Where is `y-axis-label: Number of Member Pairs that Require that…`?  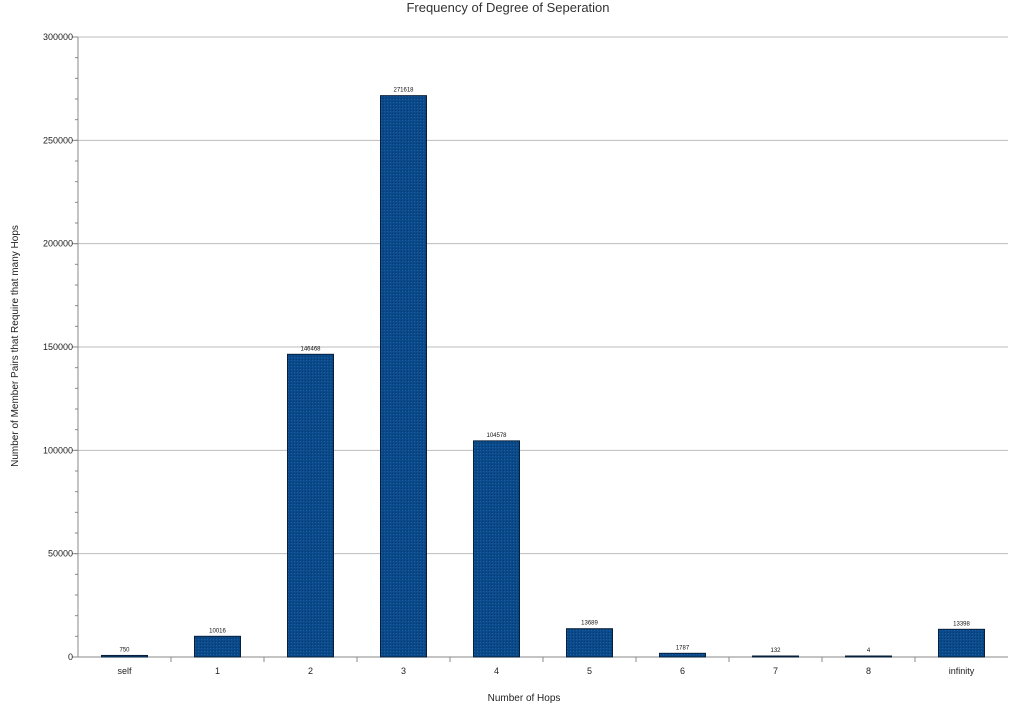
y-axis-label: Number of Member Pairs that Require that… is located at coordinates (15, 346).